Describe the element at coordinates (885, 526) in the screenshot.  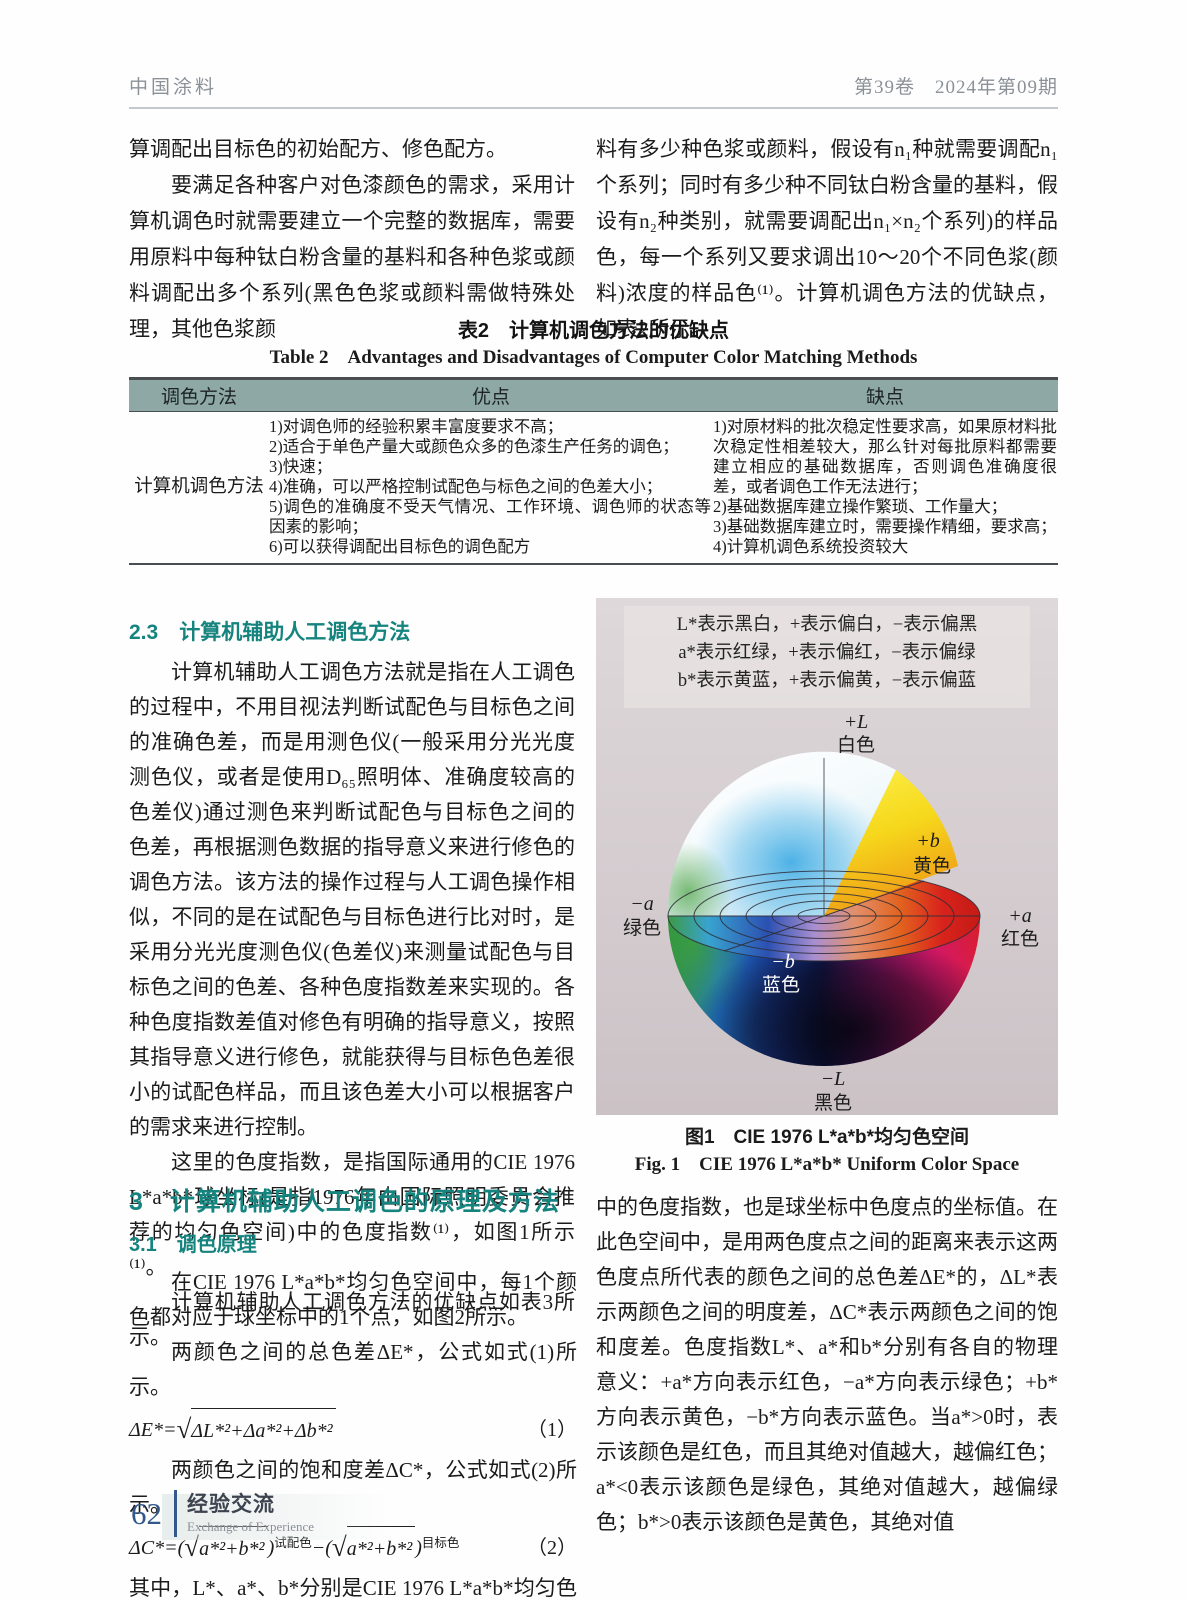
I see `disadvantage-item: 3)基础数据库建立时，需要操作精细，要求高；` at that location.